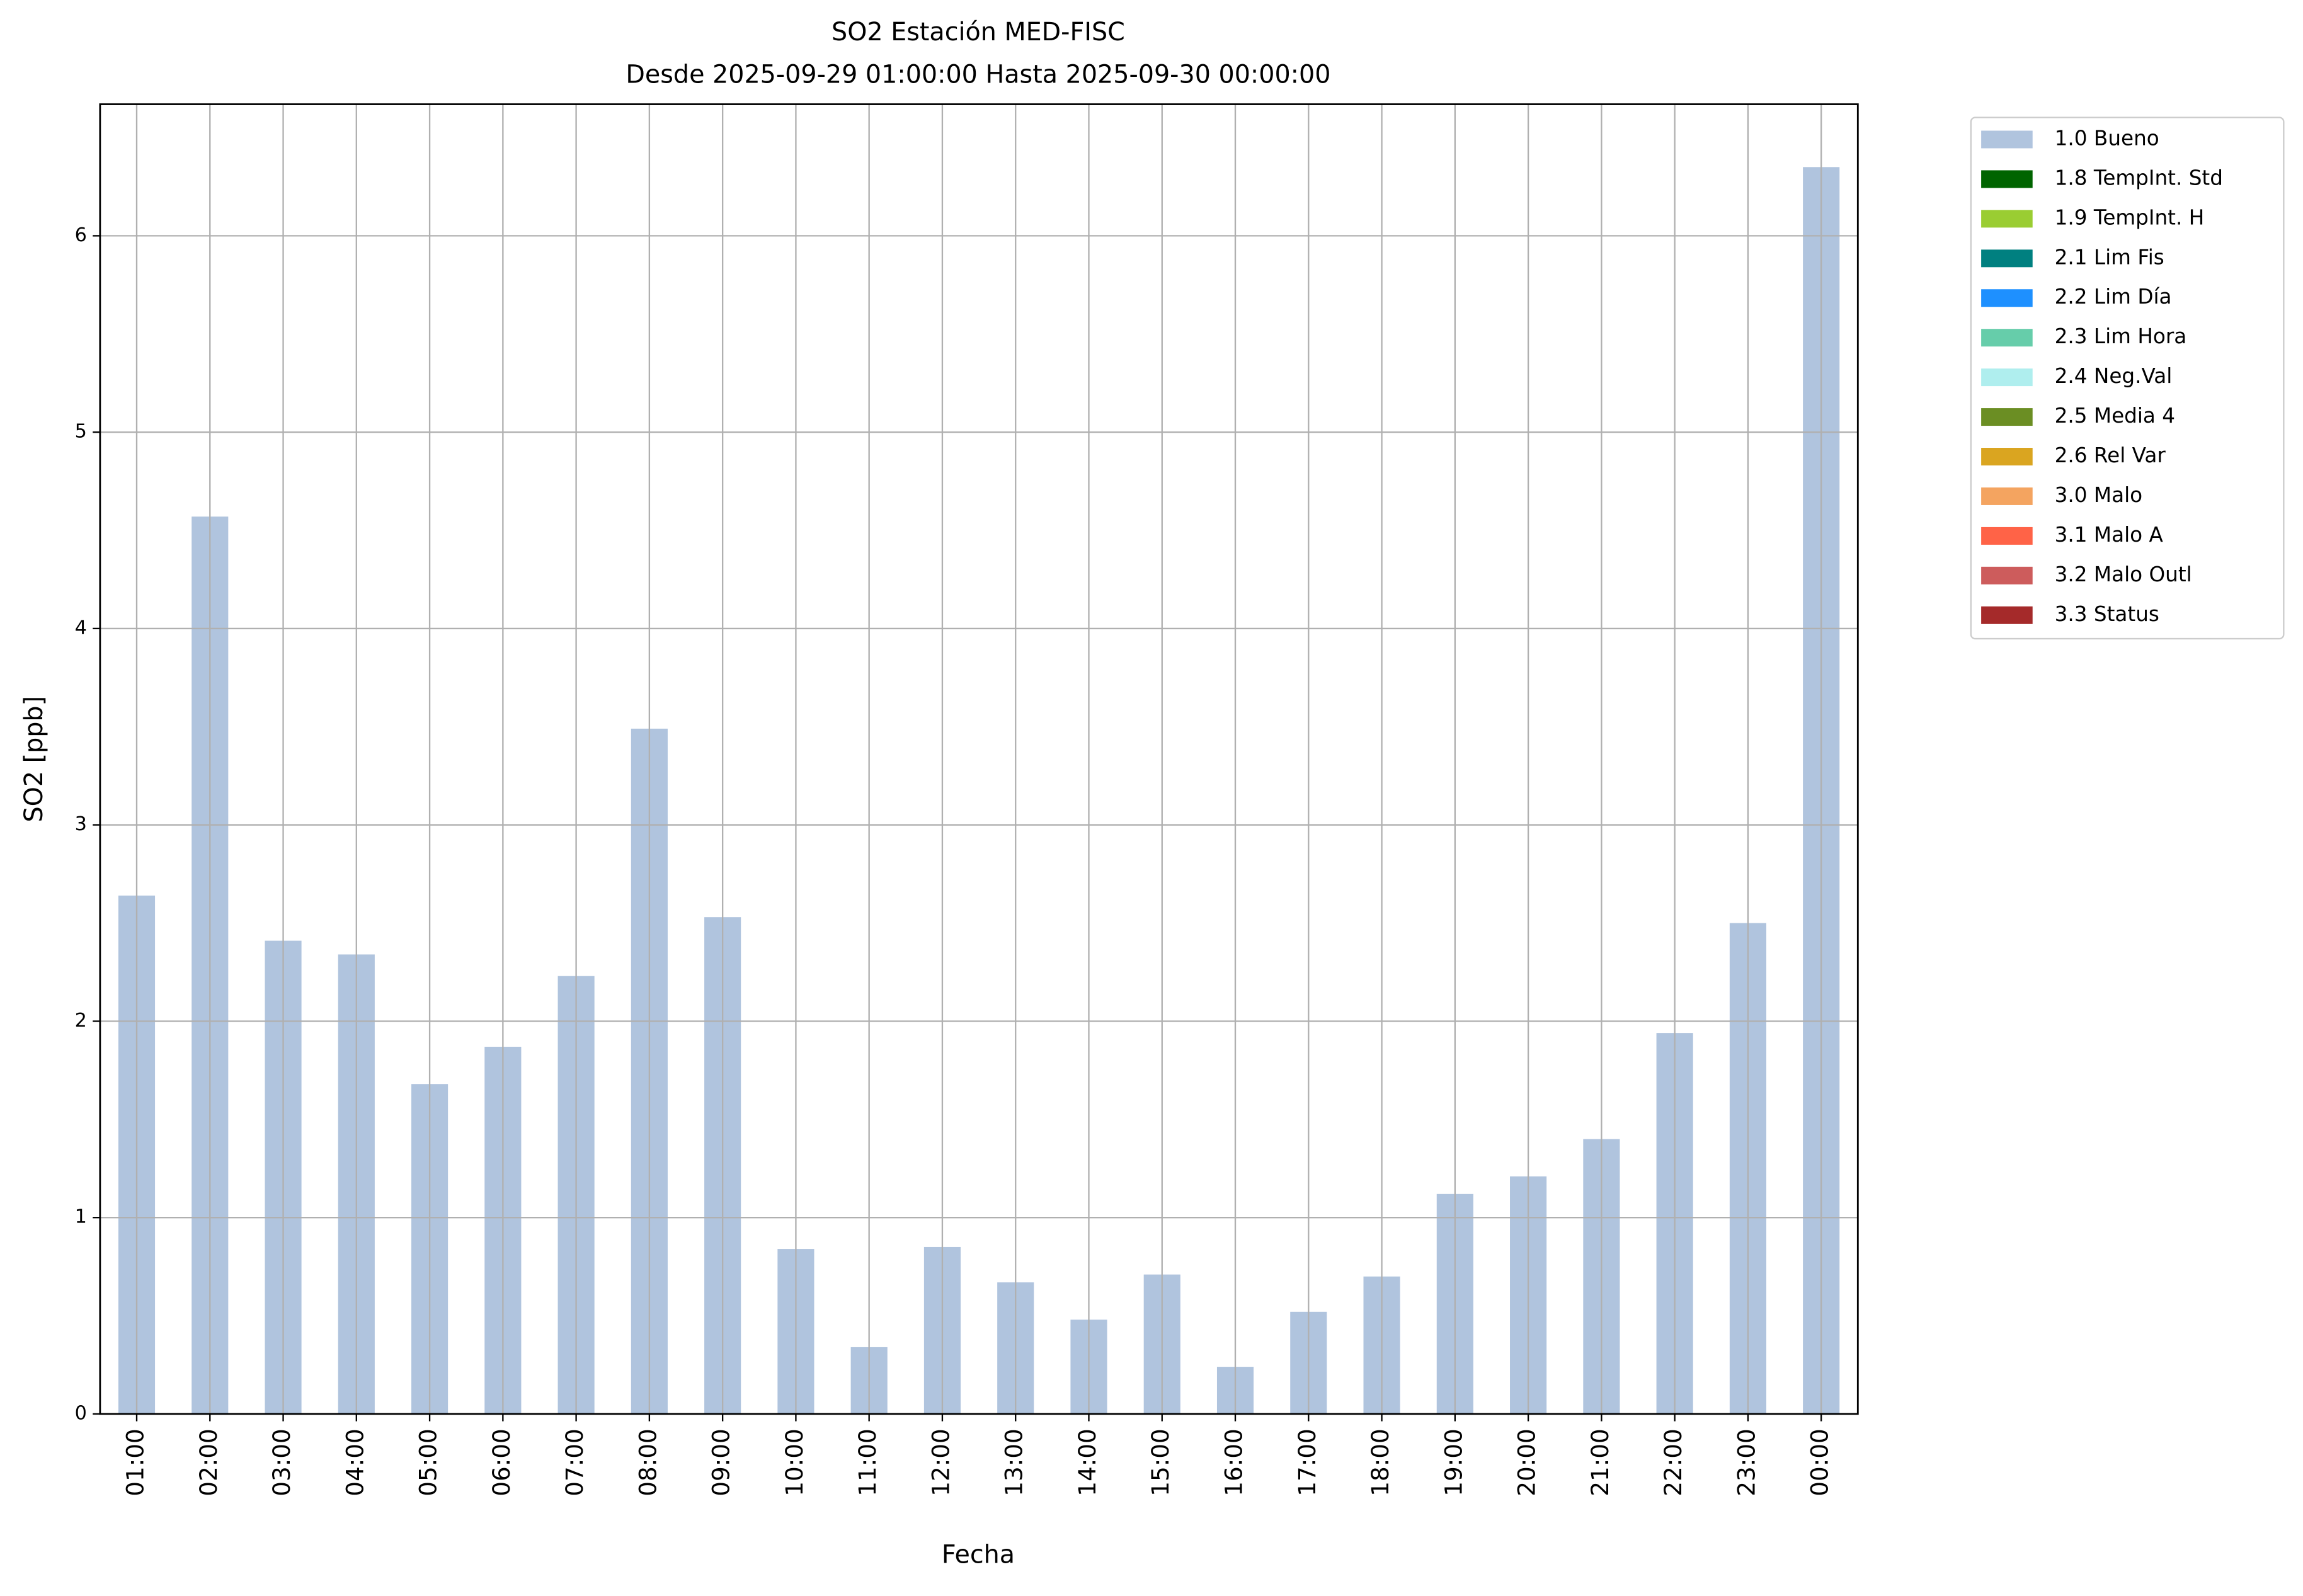 The image size is (2303, 1596). What do you see at coordinates (647, 1462) in the screenshot?
I see `x-tick-label: 08:00` at bounding box center [647, 1462].